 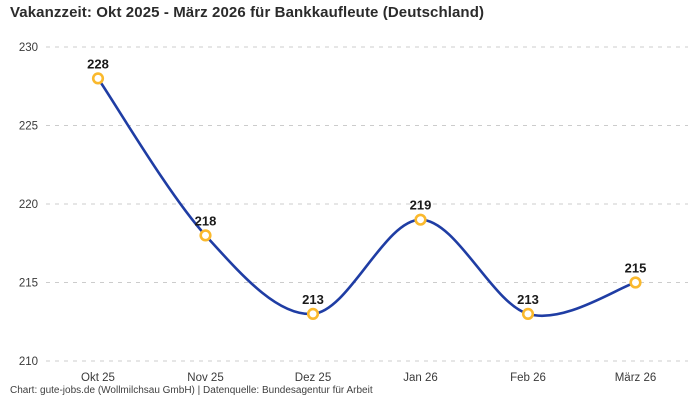 What do you see at coordinates (636, 268) in the screenshot?
I see `data-point-value: 215` at bounding box center [636, 268].